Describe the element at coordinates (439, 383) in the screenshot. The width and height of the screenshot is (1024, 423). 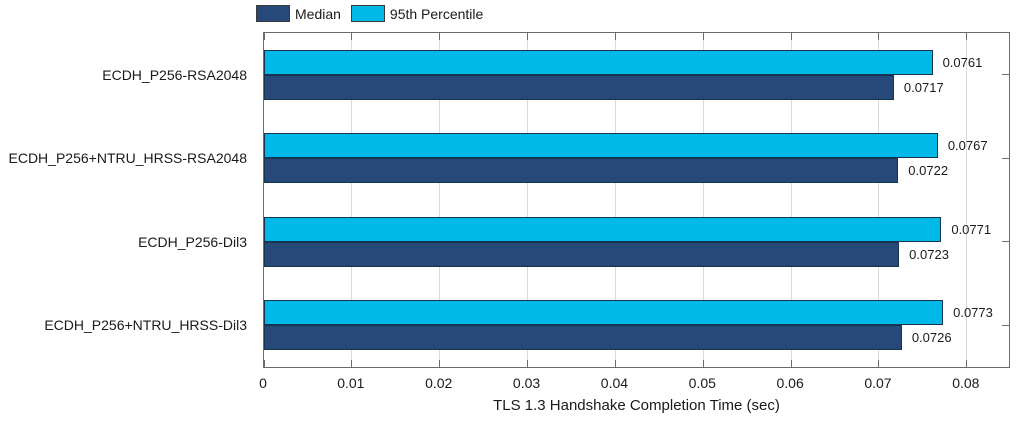
I see `x-tick-label: 0.02` at that location.